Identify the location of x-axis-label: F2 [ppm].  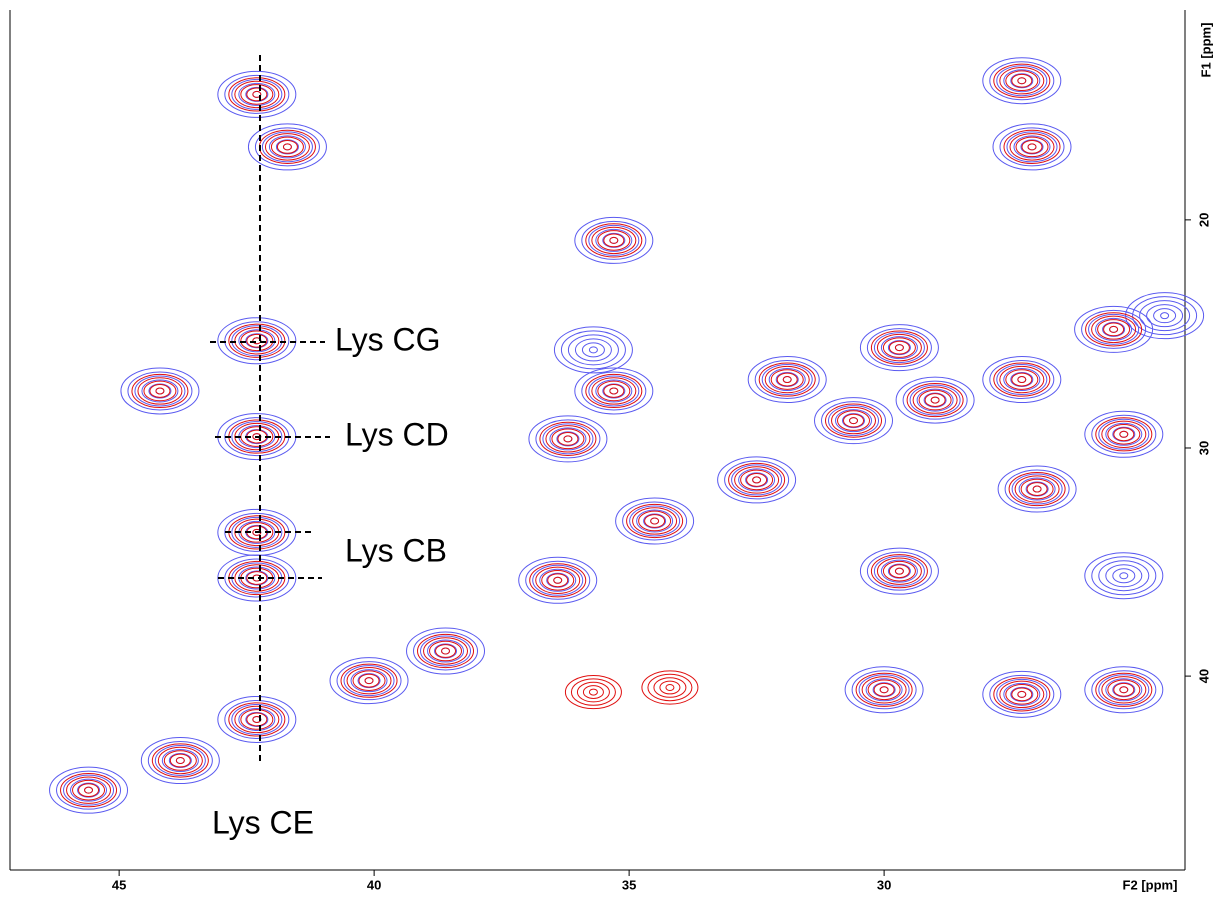
(1150, 884).